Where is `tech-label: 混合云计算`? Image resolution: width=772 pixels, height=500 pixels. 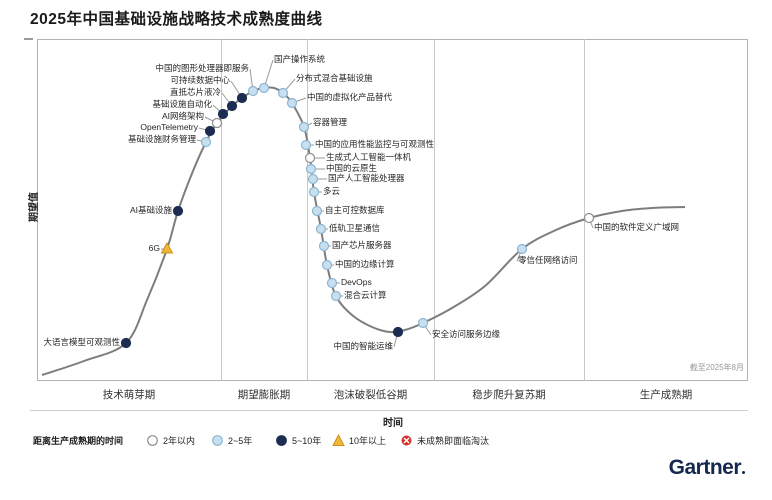
tech-label: 混合云计算 is located at coordinates (365, 295).